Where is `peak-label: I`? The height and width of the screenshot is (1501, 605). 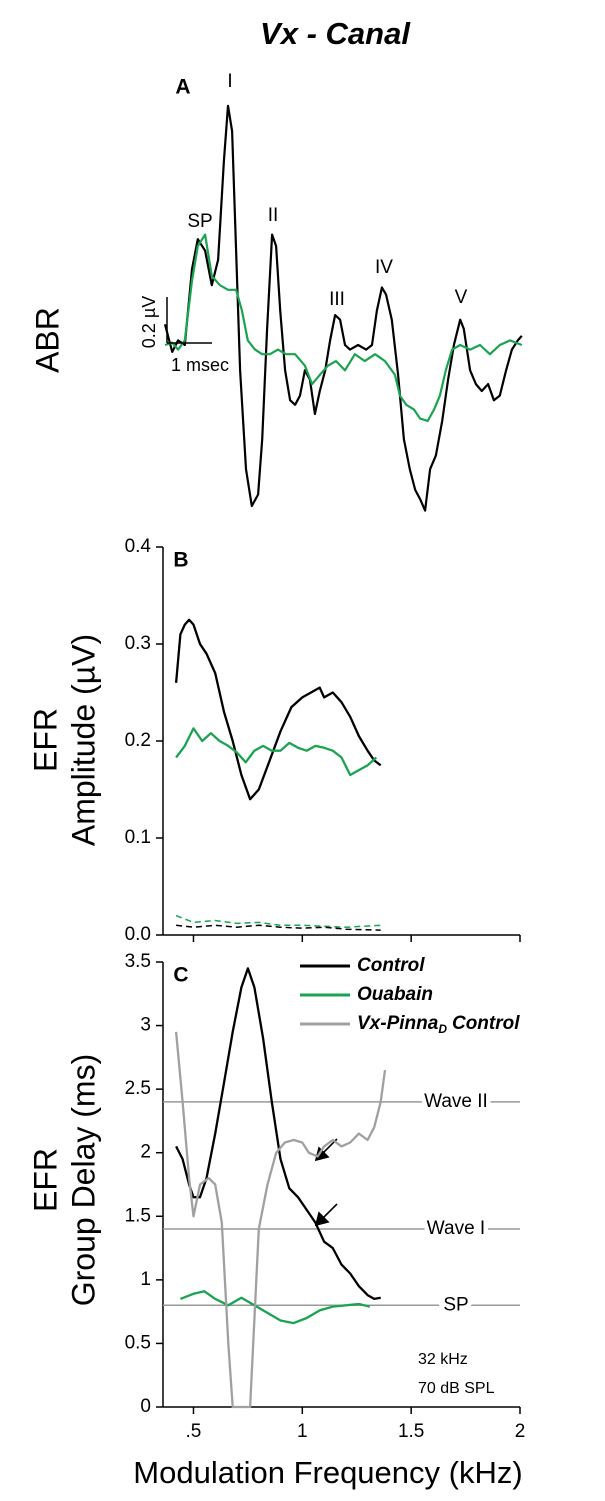 peak-label: I is located at coordinates (229, 81).